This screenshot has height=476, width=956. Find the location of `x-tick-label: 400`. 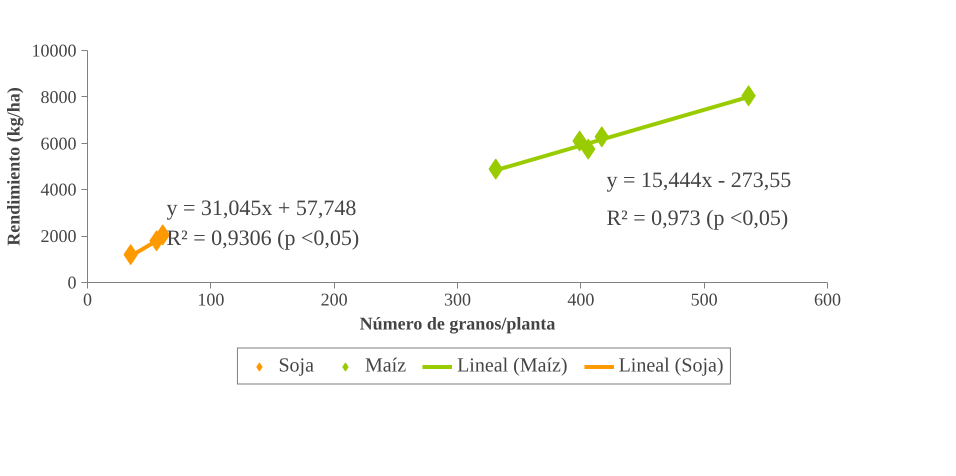

x-tick-label: 400 is located at coordinates (580, 300).